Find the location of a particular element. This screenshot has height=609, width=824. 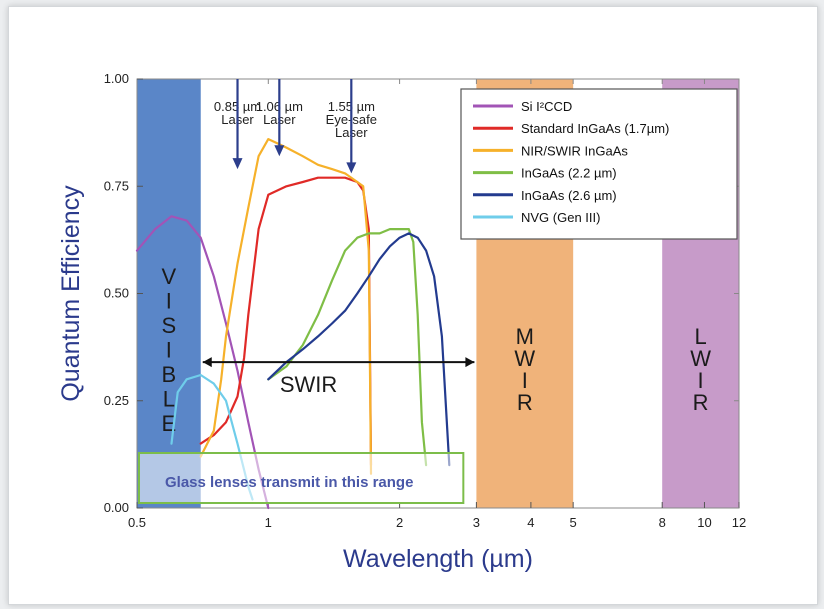

legend-label: Standard InGaAs (1.7µm) is located at coordinates (595, 128).